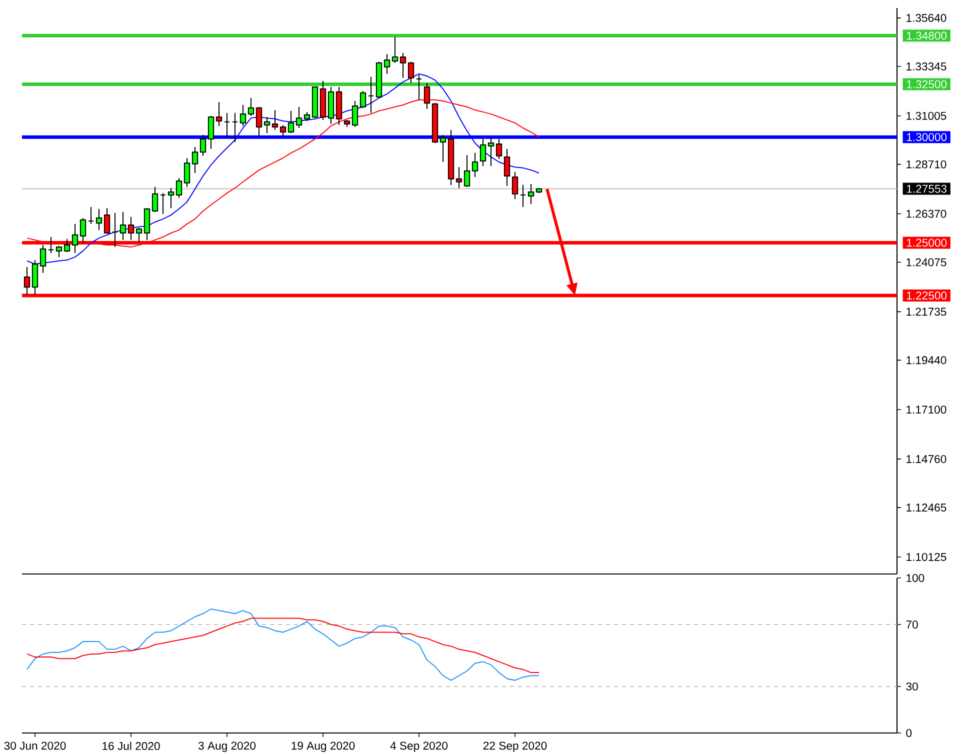  What do you see at coordinates (926, 188) in the screenshot?
I see `ref-line-label: 1.27553` at bounding box center [926, 188].